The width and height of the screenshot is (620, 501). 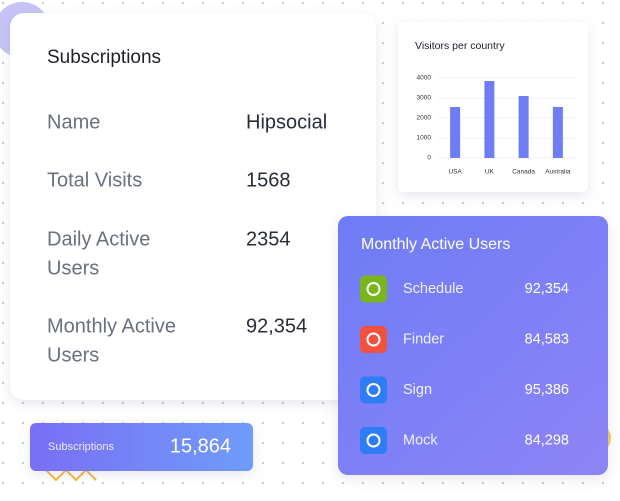 What do you see at coordinates (286, 122) in the screenshot?
I see `row-value: Hipsocial` at bounding box center [286, 122].